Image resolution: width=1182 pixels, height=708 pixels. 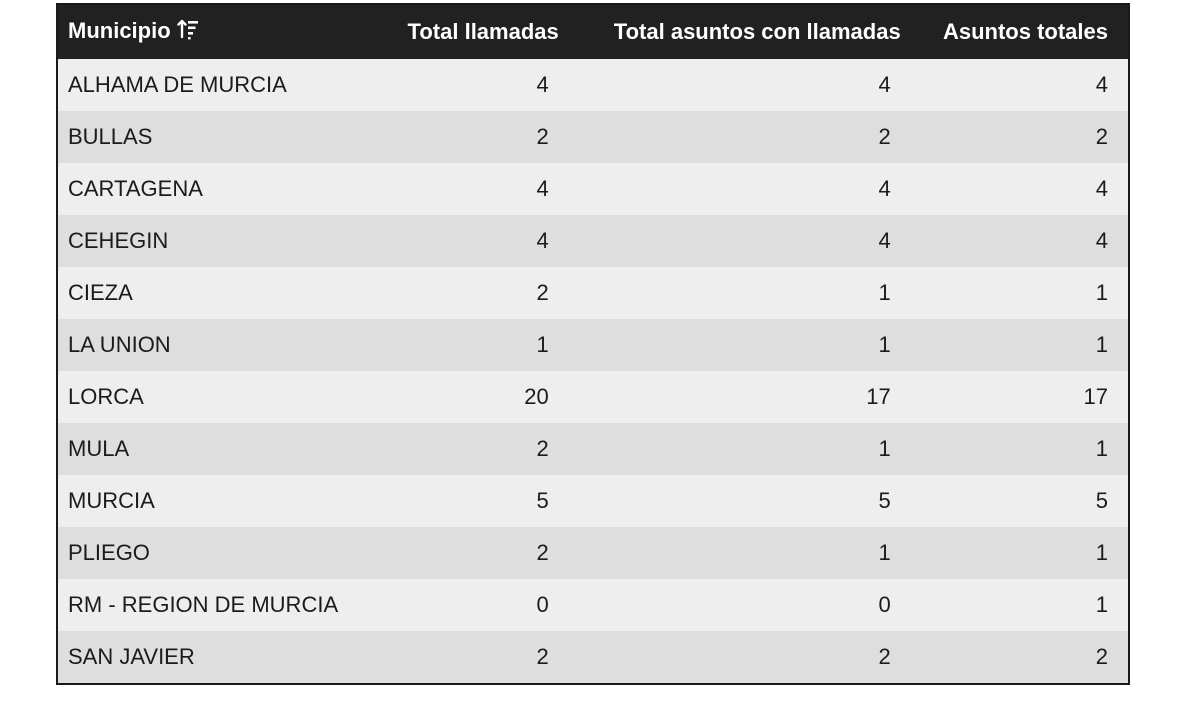 What do you see at coordinates (593, 189) in the screenshot?
I see `table-row: CARTAGENA 4 4 4` at bounding box center [593, 189].